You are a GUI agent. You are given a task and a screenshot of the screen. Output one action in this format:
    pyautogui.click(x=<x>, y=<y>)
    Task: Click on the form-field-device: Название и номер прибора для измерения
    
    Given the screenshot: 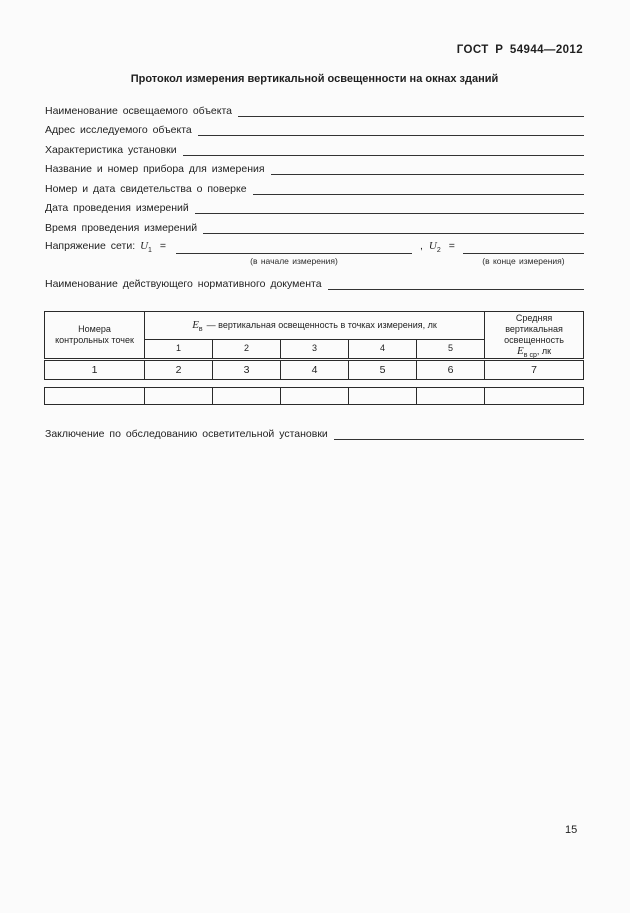 What is the action you would take?
    pyautogui.click(x=314, y=165)
    